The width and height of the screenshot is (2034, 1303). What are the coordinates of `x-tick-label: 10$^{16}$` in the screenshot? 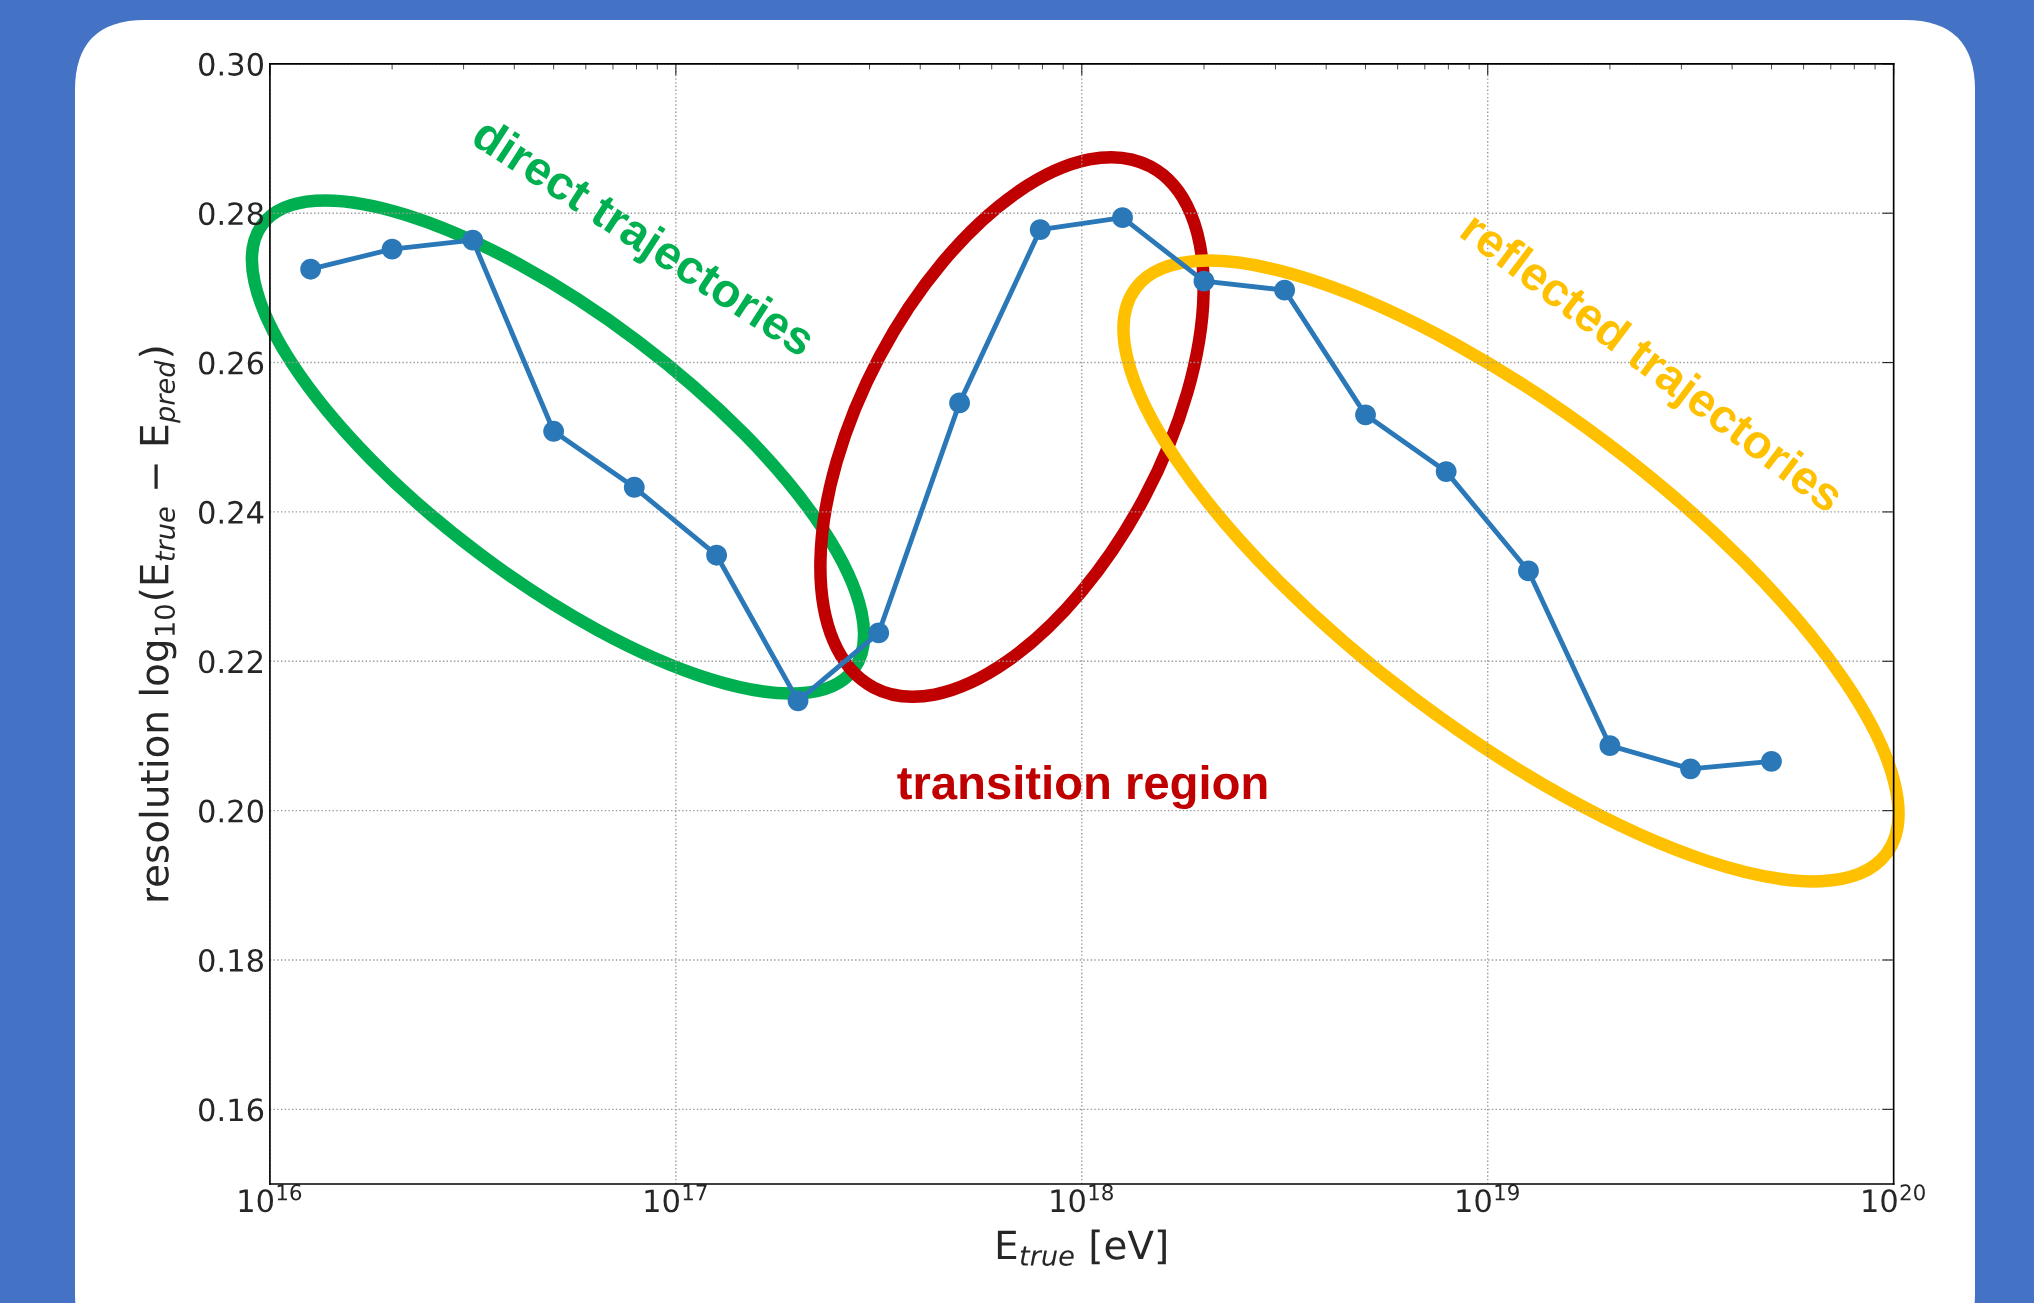 It's located at (270, 1198).